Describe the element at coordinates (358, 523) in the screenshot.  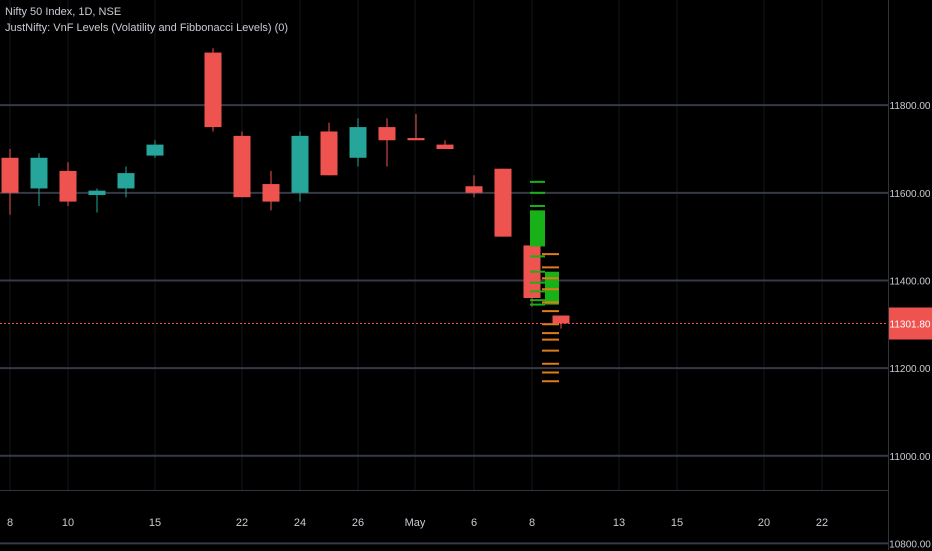
I see `x-tick-label: 26` at that location.